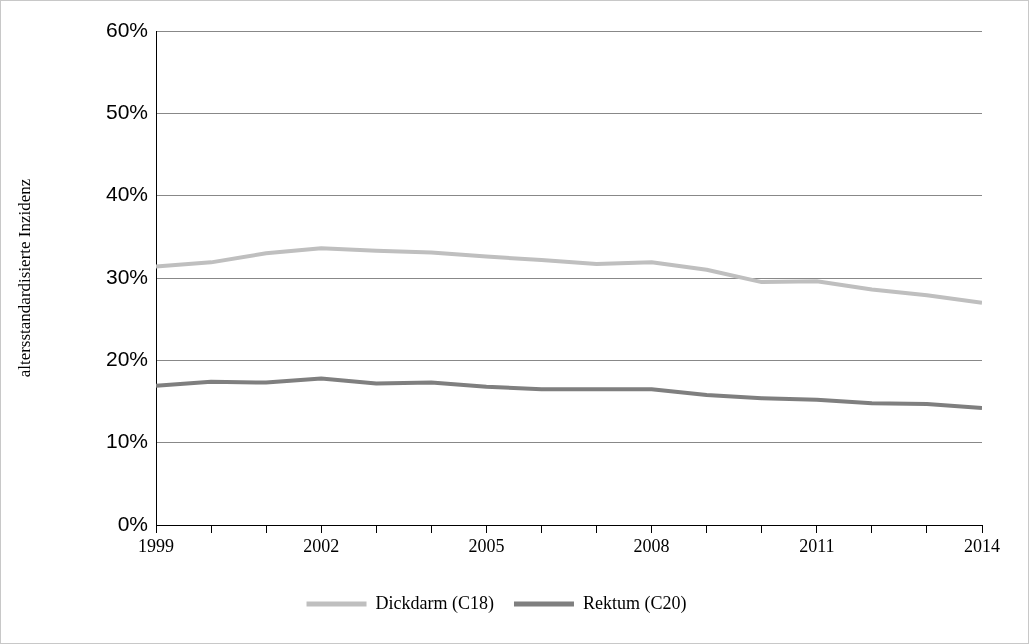 The width and height of the screenshot is (1029, 644). Describe the element at coordinates (651, 545) in the screenshot. I see `x-tick-label: 2008` at that location.